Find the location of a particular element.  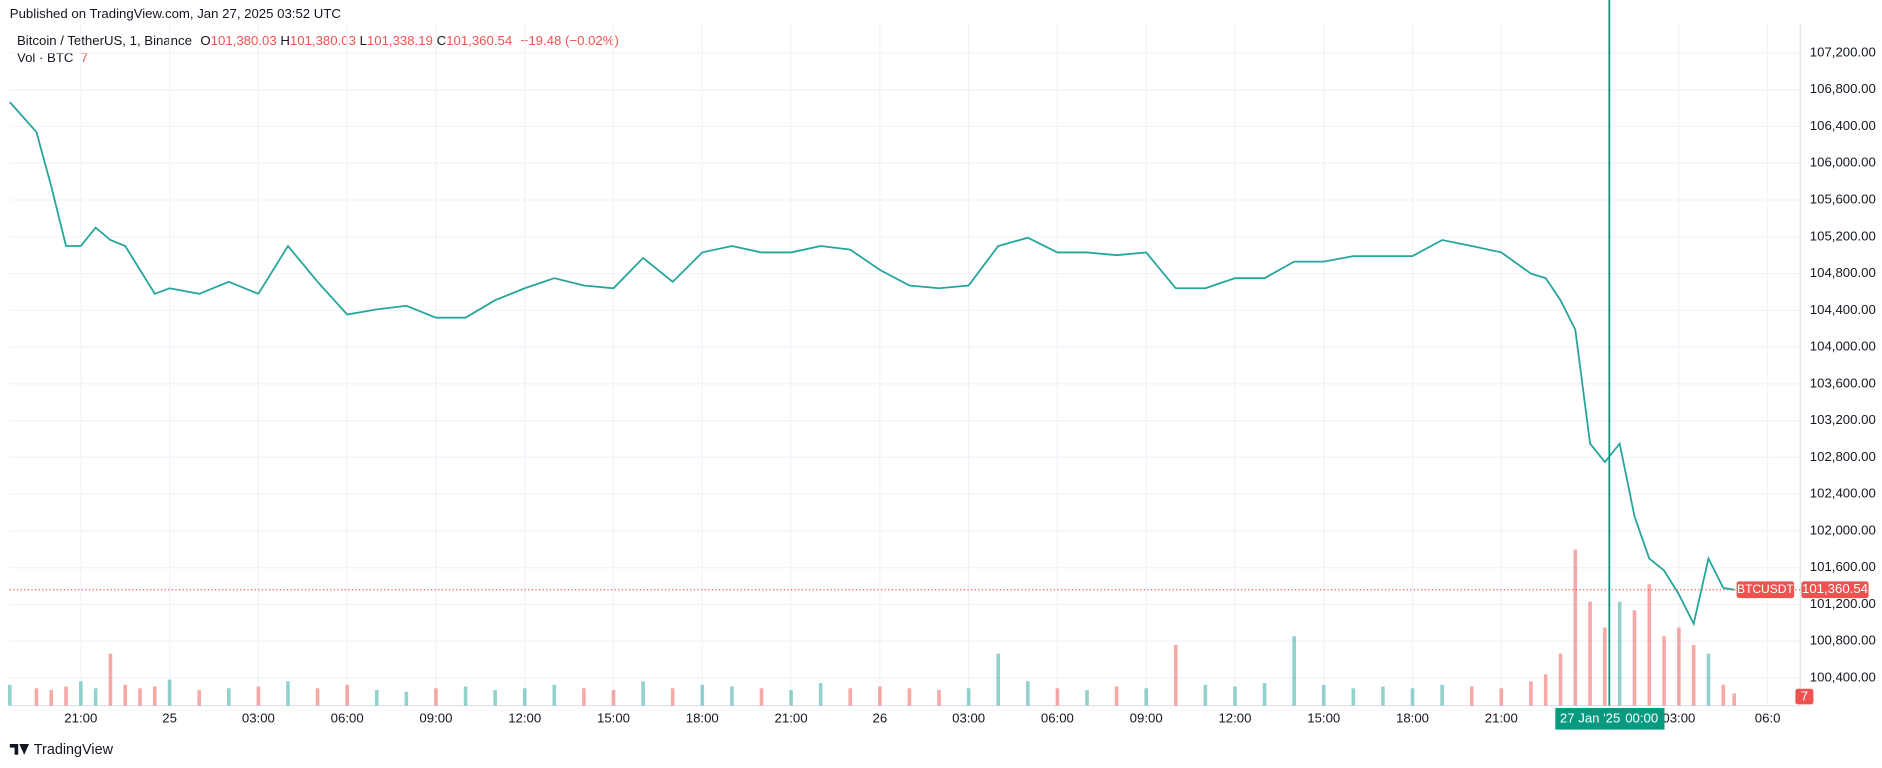

marker-date: 27 Jan '25 is located at coordinates (1590, 717).